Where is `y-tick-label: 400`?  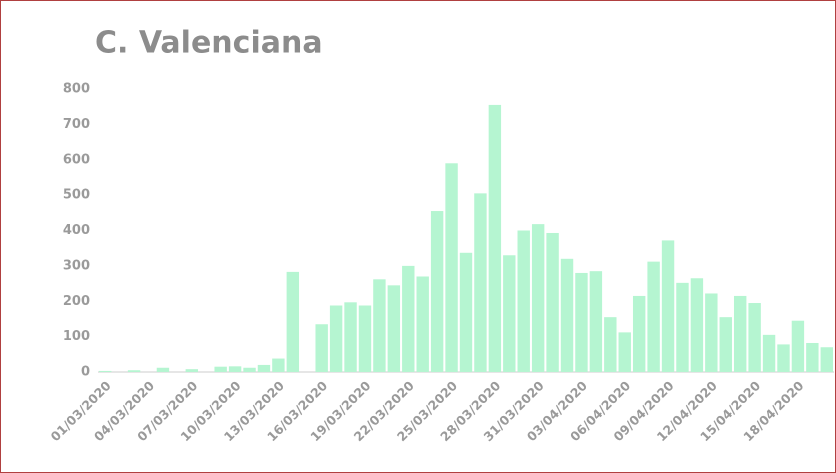
y-tick-label: 400 is located at coordinates (76, 230).